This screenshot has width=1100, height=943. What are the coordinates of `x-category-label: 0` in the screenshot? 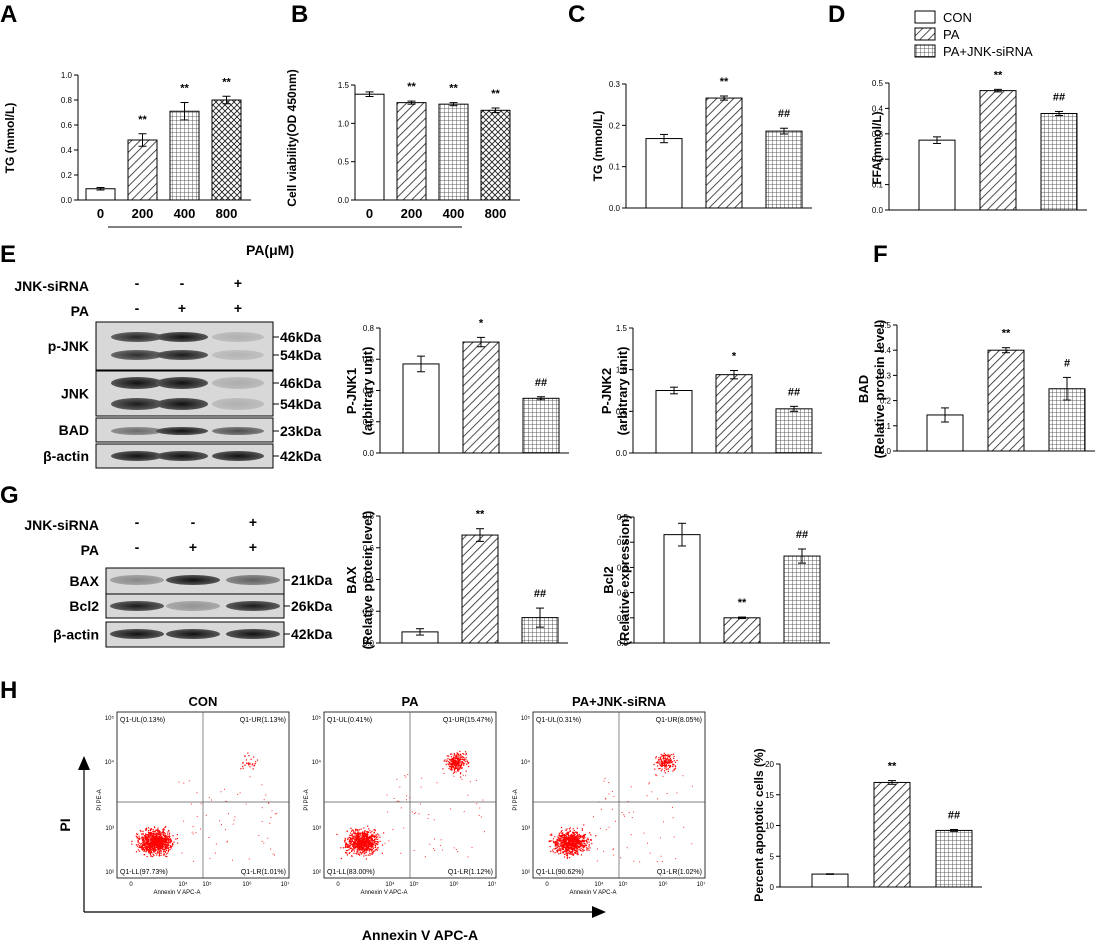 It's located at (369, 213).